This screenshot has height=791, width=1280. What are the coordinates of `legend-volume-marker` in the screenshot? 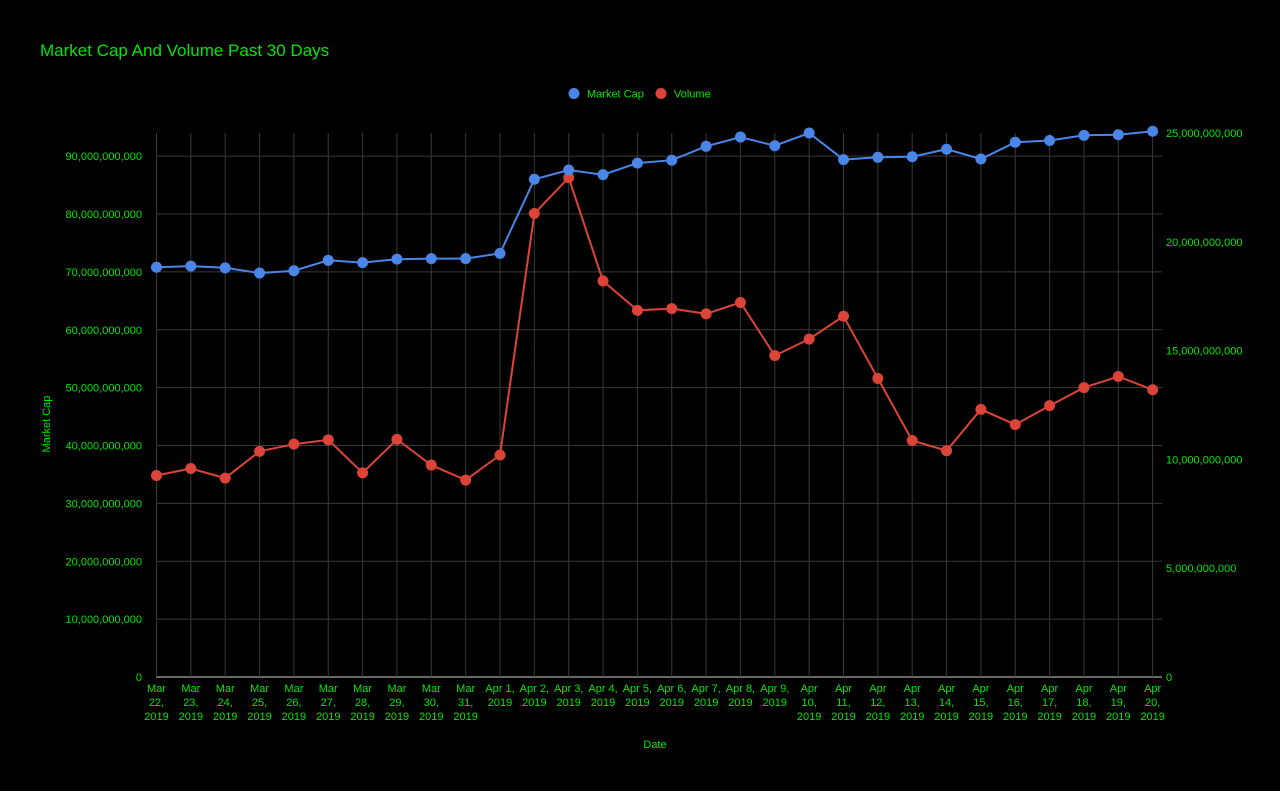 It's located at (661, 93).